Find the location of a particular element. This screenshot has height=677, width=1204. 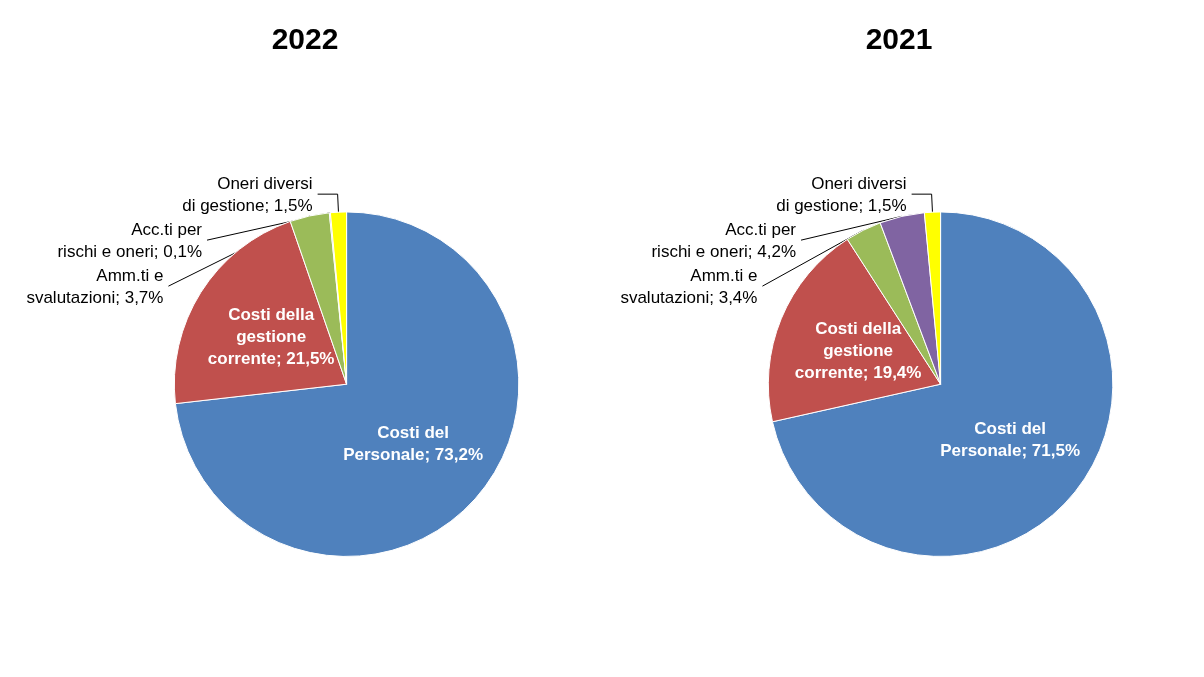

slice-label: Costi della gestione corrente; 19,4% is located at coordinates (858, 350).